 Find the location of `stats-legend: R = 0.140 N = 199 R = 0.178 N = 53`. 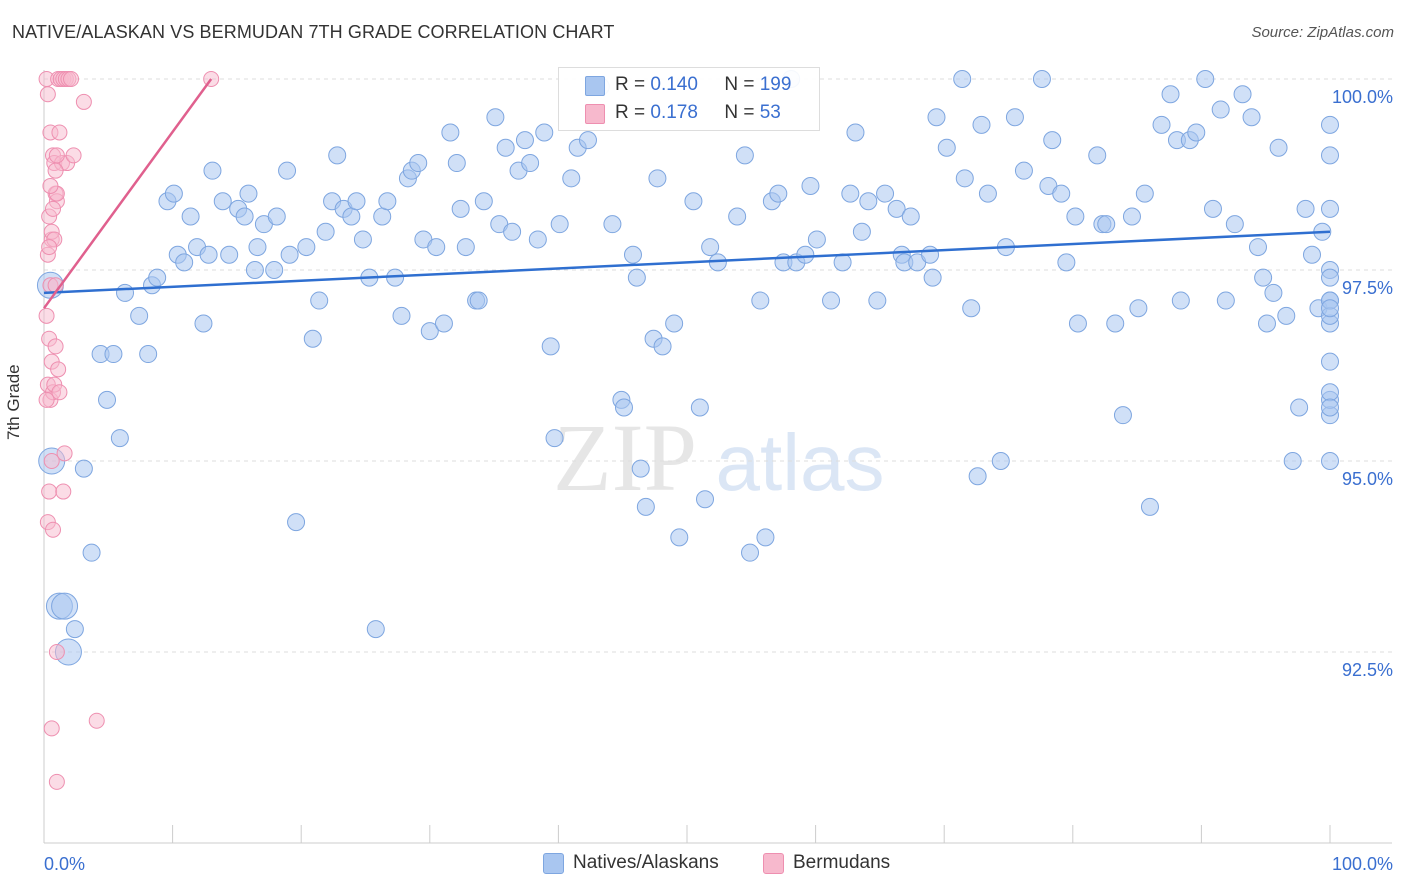

stats-legend: R = 0.140 N = 199 R = 0.178 N = 53 is located at coordinates (689, 99).